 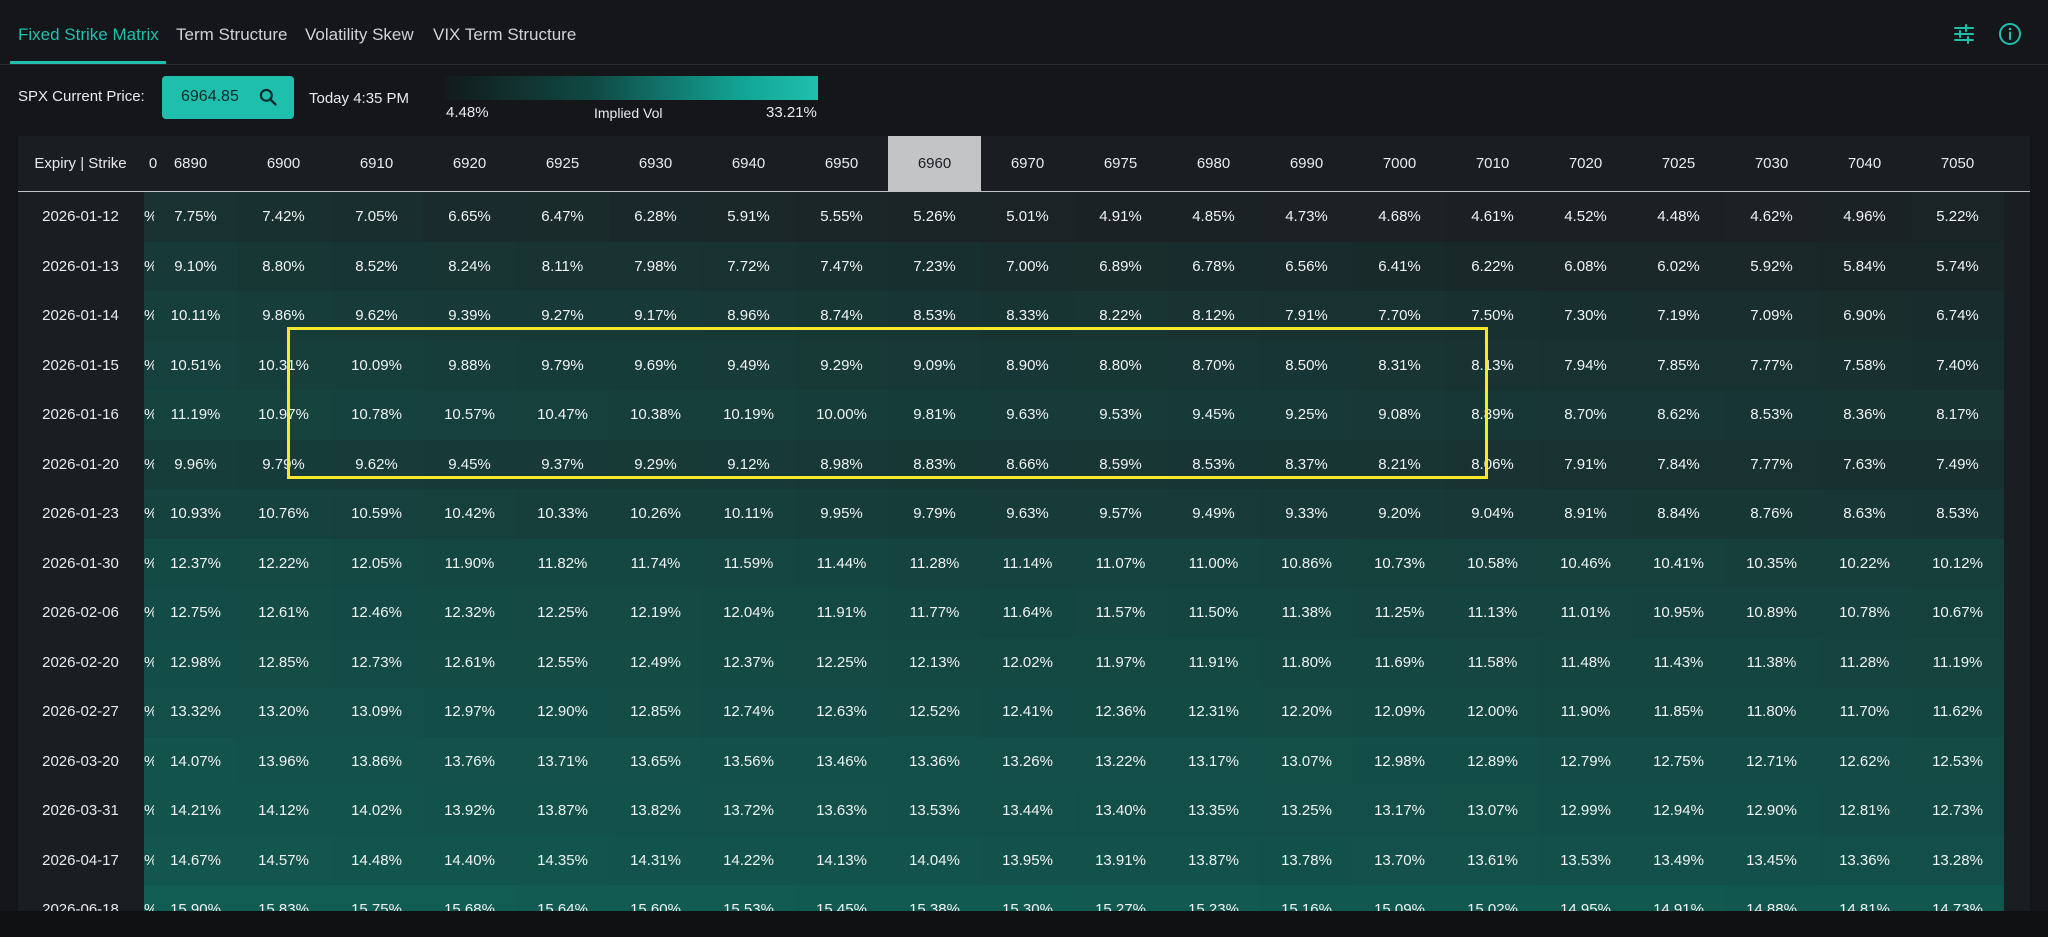 What do you see at coordinates (469, 860) in the screenshot?
I see `matrix-cell: 14.40%` at bounding box center [469, 860].